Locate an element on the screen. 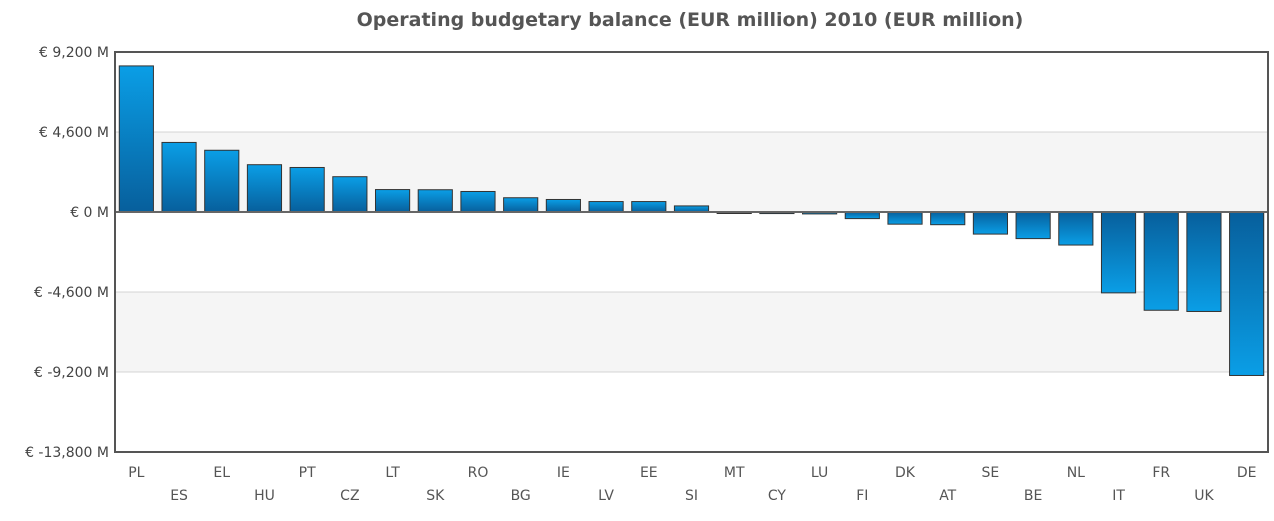  bar-pl is located at coordinates (136, 139).